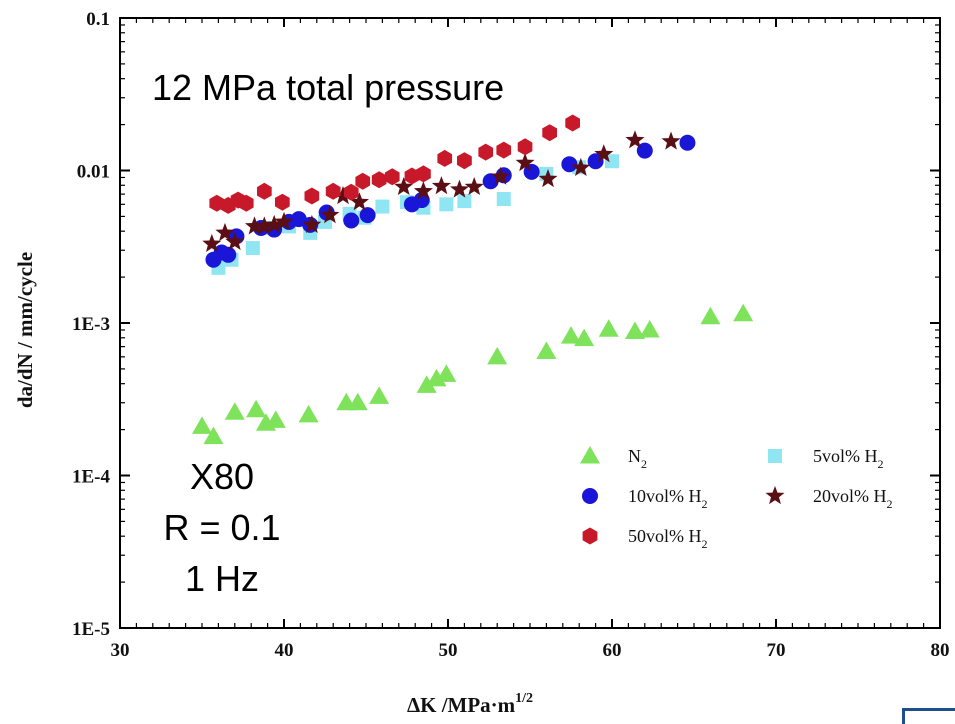  What do you see at coordinates (461, 705) in the screenshot?
I see `x-axis-title-main: ΔK /MPa·m` at bounding box center [461, 705].